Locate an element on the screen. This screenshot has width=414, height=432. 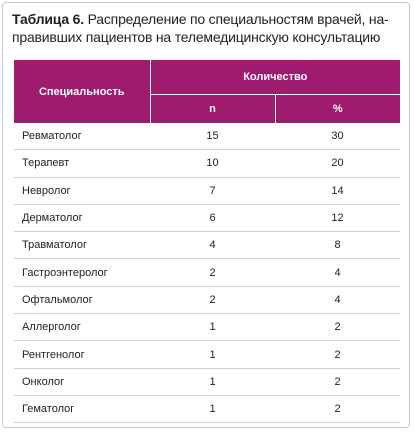
percent-cell: 12 is located at coordinates (338, 218).